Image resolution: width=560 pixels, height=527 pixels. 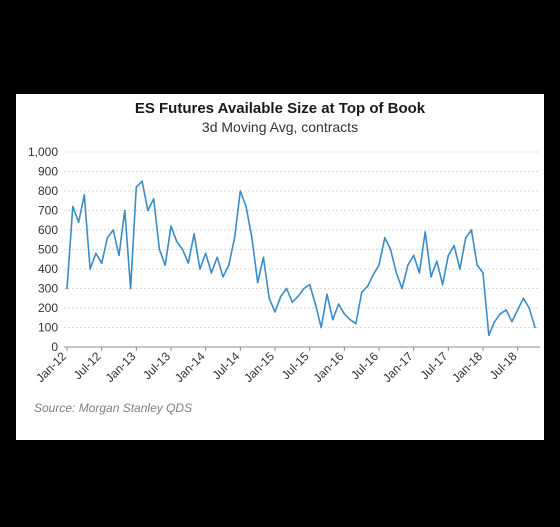 I want to click on y-tick-label: 900, so click(x=48, y=172).